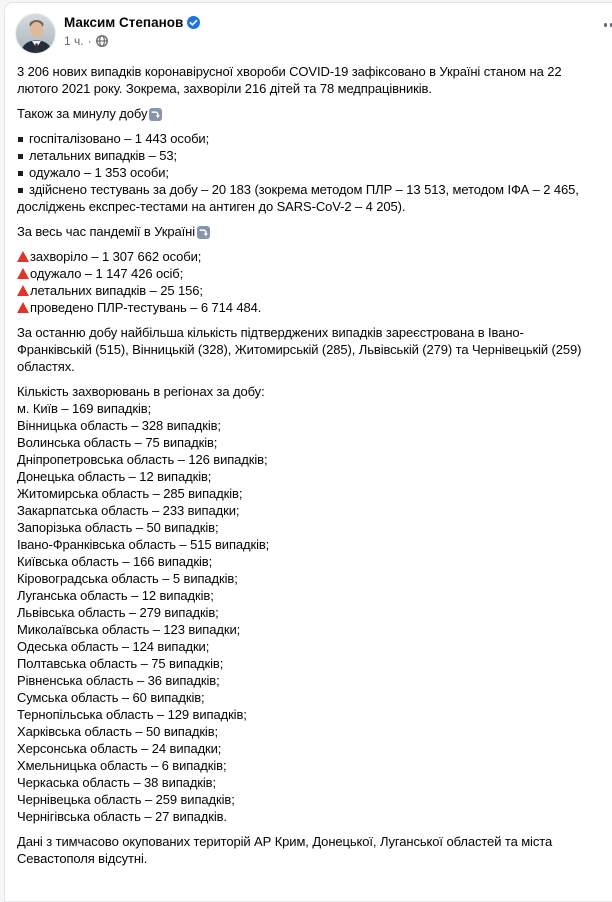 The image size is (612, 902). What do you see at coordinates (304, 113) in the screenshot?
I see `daily-heading: Також за минулу добу` at bounding box center [304, 113].